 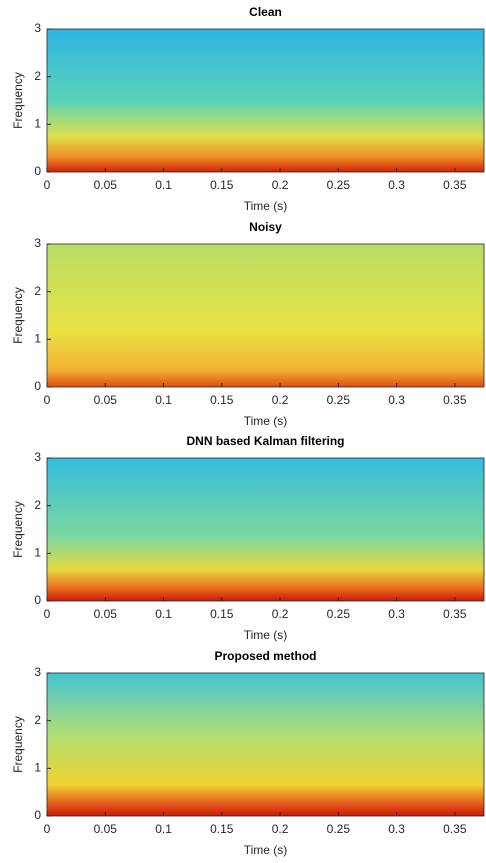 What do you see at coordinates (265, 227) in the screenshot?
I see `chart-title: Noisy` at bounding box center [265, 227].